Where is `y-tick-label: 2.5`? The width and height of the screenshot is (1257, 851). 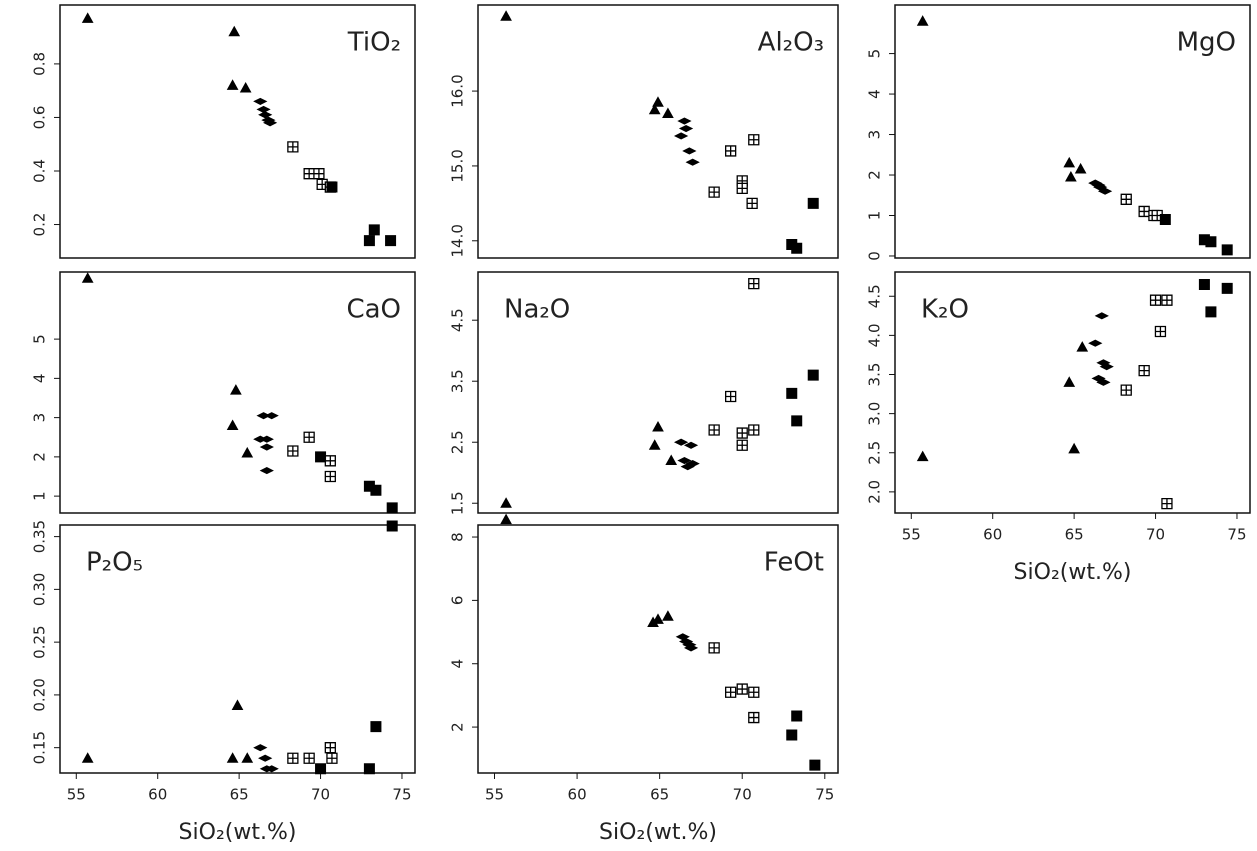 y-tick-label: 2.5 is located at coordinates (875, 453).